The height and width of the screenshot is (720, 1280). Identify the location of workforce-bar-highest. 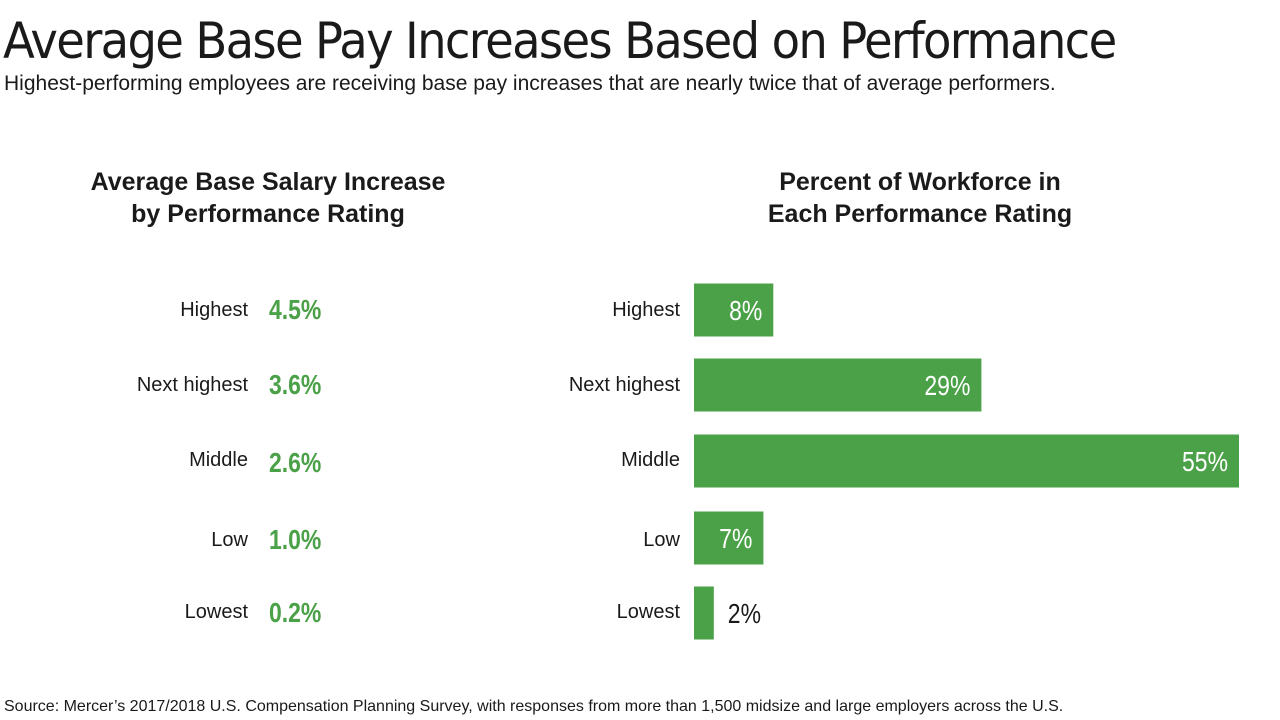
(734, 310).